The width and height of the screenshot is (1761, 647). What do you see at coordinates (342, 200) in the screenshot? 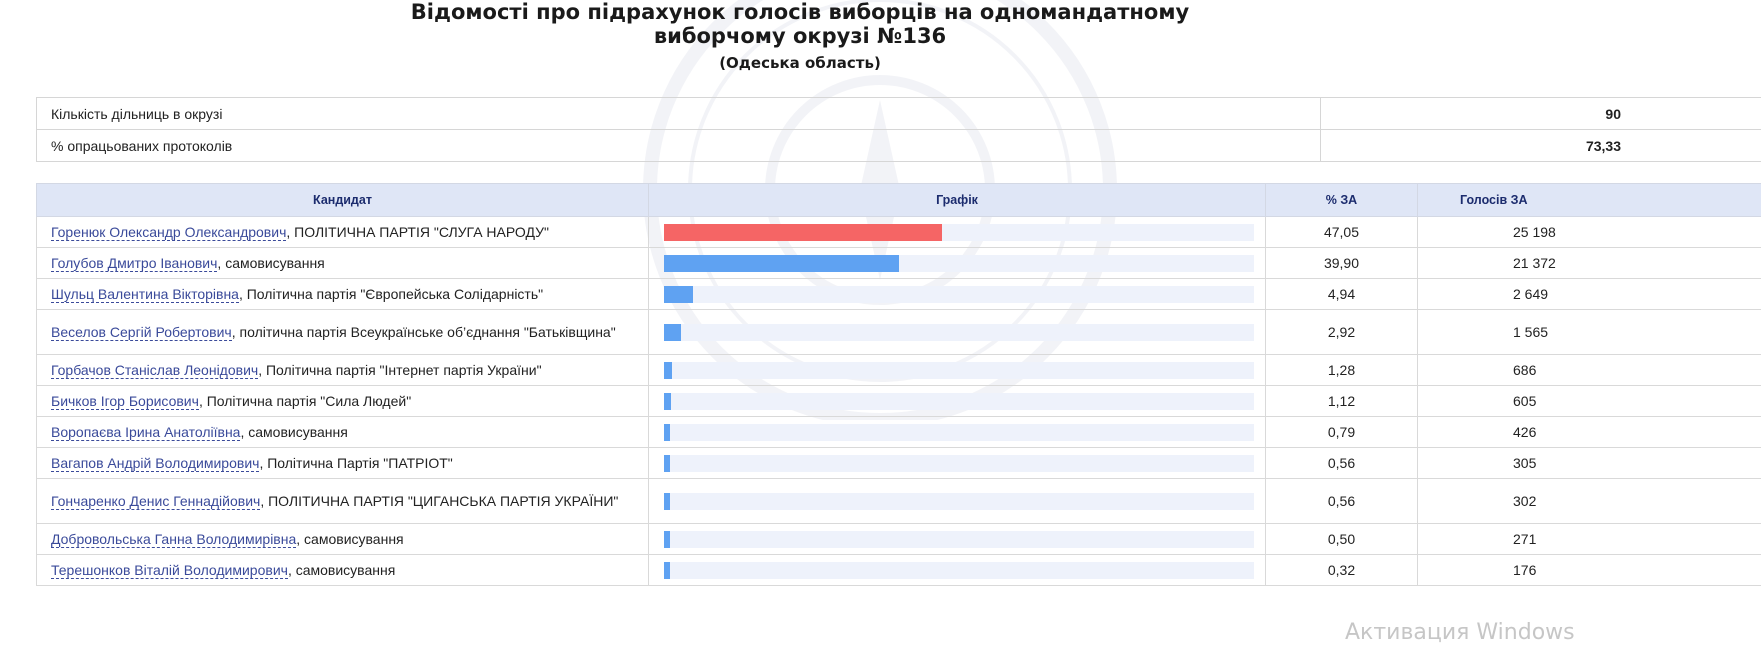
I see `header-candidate: Кандидат` at bounding box center [342, 200].